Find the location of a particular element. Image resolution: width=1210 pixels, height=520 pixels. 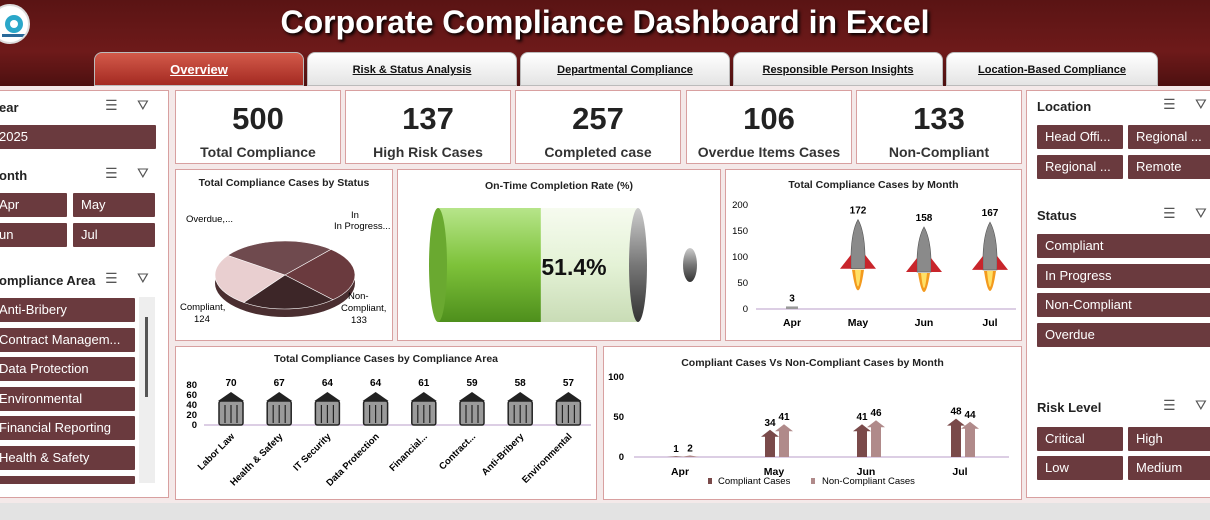

data-label: 3 is located at coordinates (792, 298).